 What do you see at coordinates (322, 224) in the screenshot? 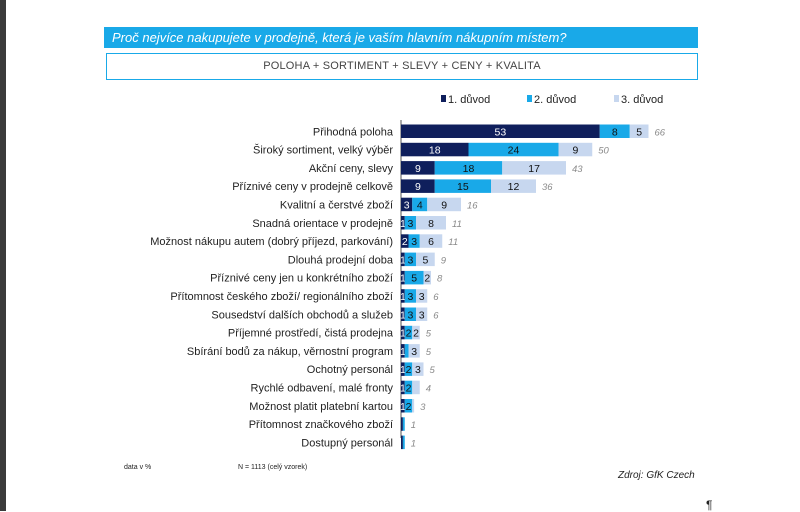
I see `category-label: Snadná orientace v prodejně` at bounding box center [322, 224].